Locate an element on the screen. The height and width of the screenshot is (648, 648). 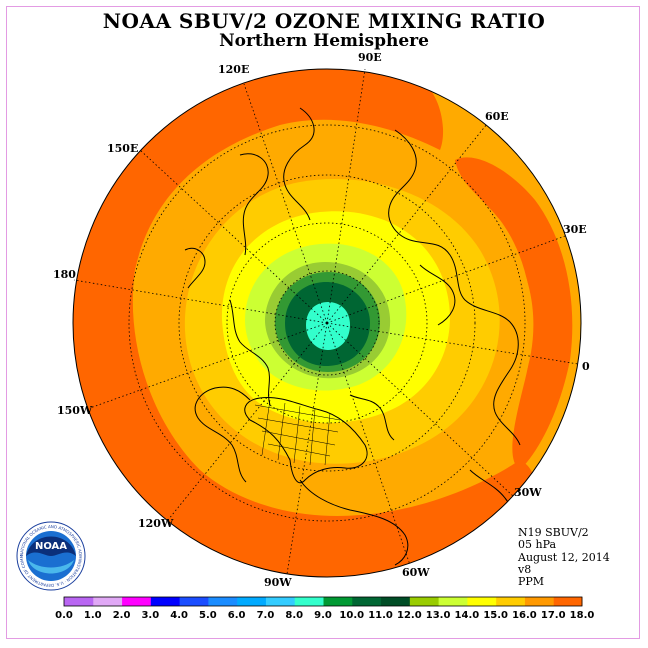
state-boundaries is located at coordinates (297, 432).